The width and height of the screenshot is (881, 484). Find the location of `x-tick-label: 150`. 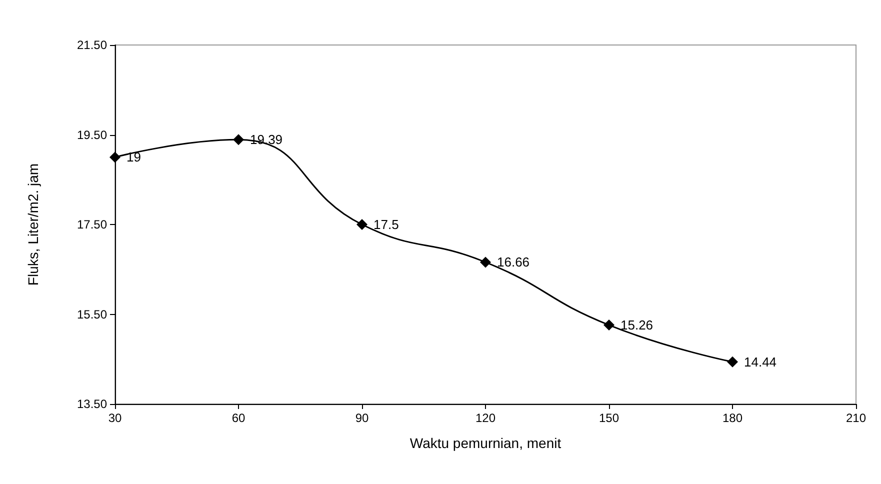

x-tick-label: 150 is located at coordinates (609, 418).